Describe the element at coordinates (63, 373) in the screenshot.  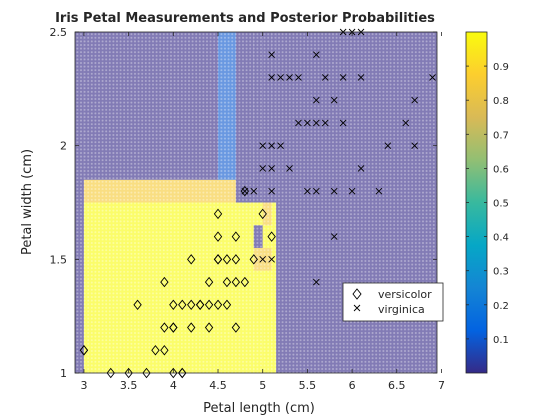
I see `y-tick-label: 1` at that location.